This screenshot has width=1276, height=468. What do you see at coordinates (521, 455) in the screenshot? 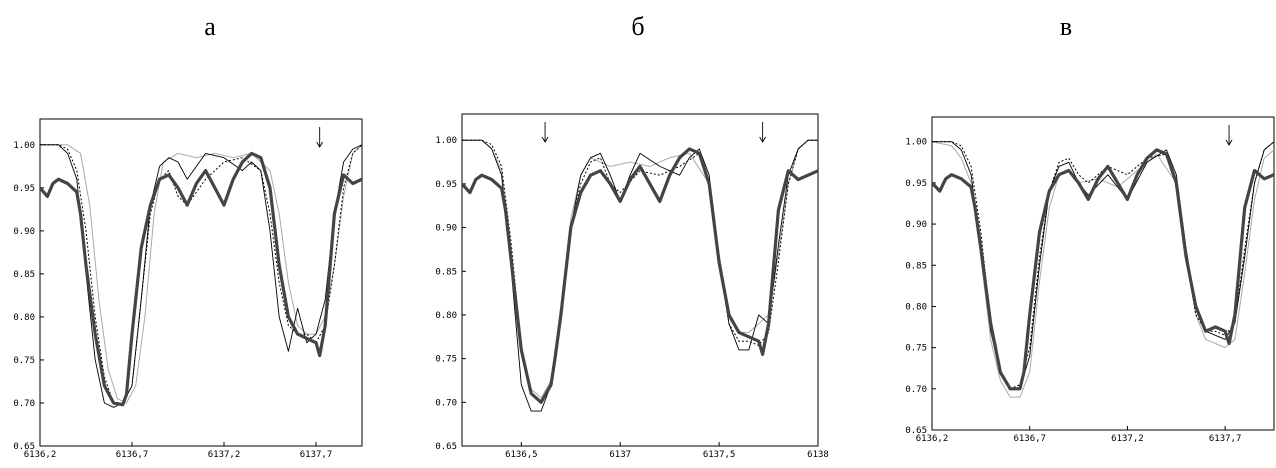
I see `x-tick-label: 6136,5` at bounding box center [521, 455].